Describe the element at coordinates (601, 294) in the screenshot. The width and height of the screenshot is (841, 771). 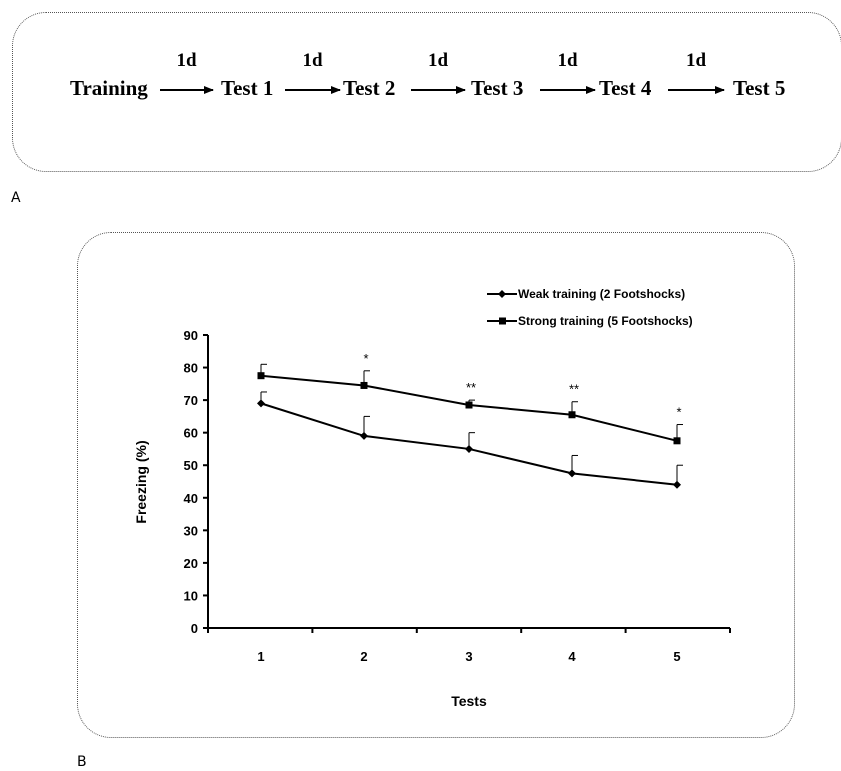
I see `legend-label: Weak training (2 Footshocks)` at that location.